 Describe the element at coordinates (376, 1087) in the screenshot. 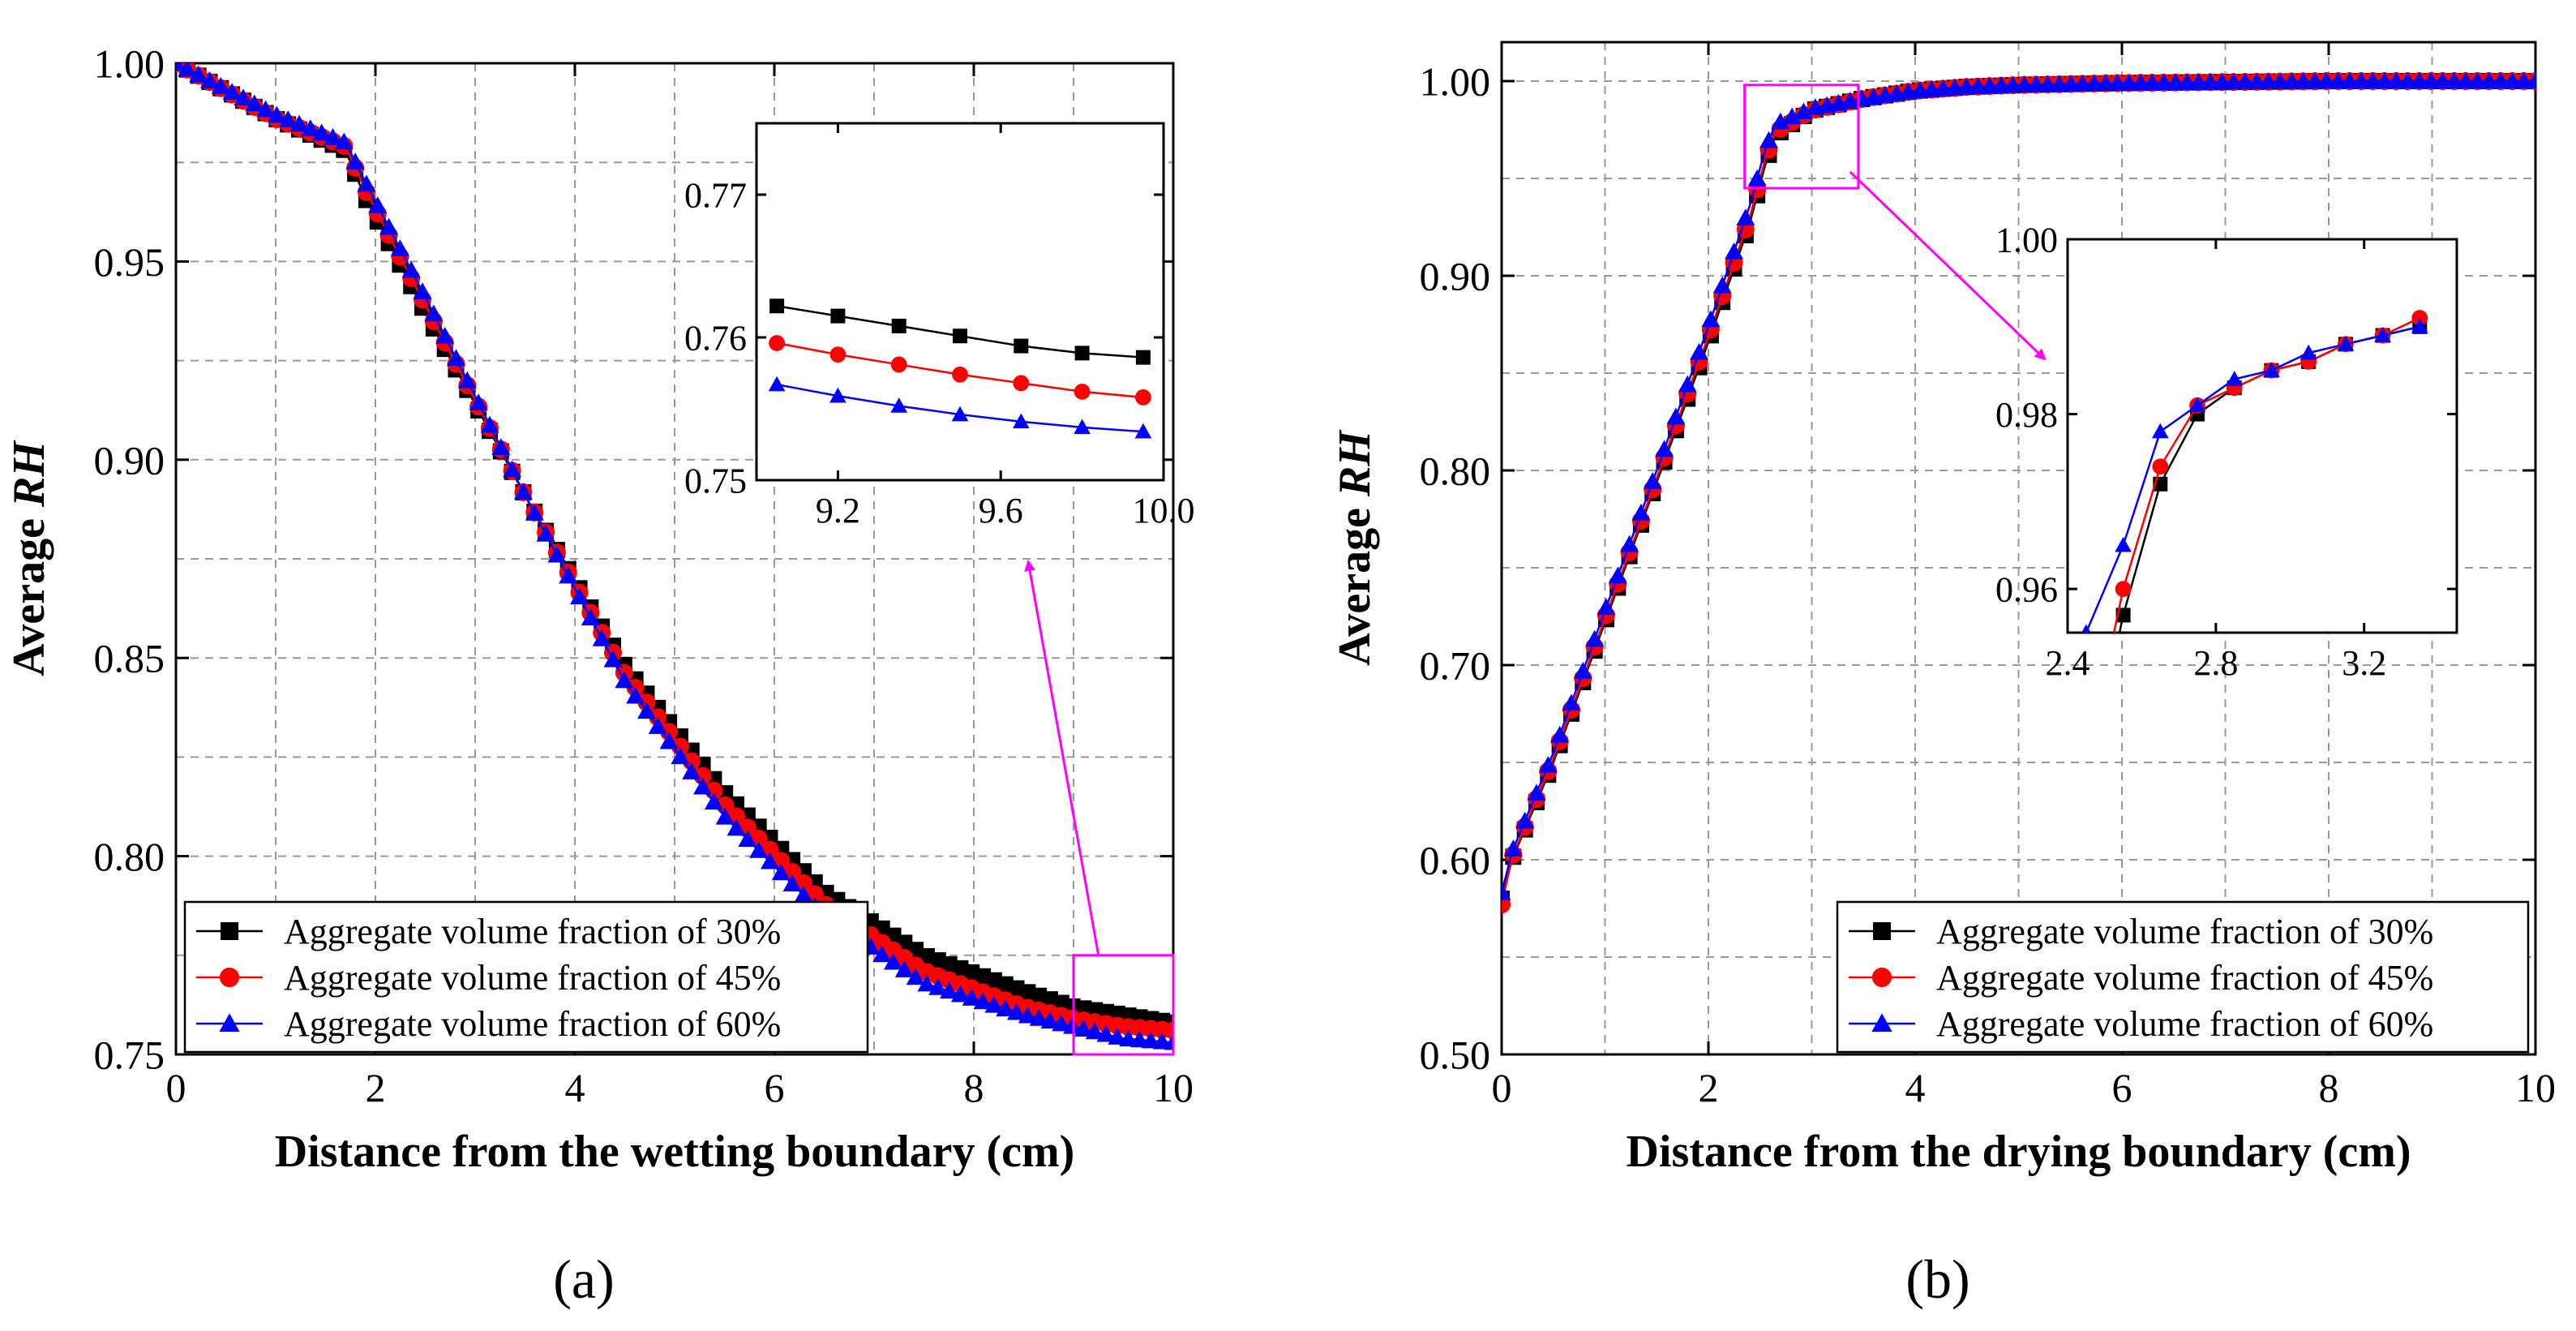

I see `a-x-tick-label: 2` at that location.